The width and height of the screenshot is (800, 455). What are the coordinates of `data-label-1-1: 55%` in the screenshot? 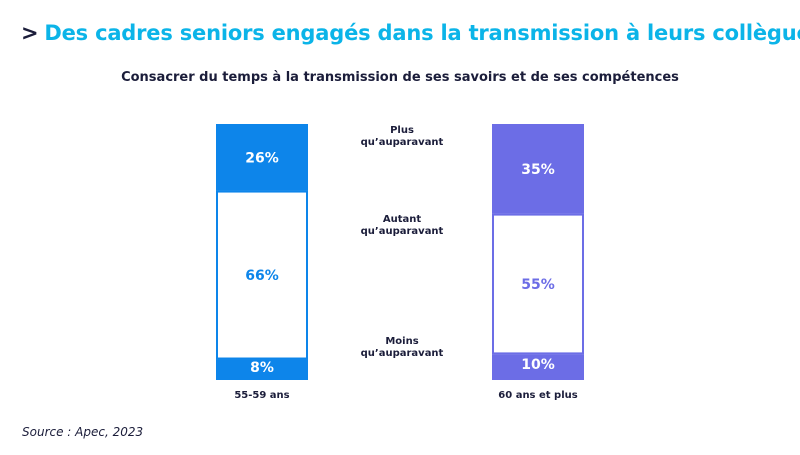 It's located at (538, 285).